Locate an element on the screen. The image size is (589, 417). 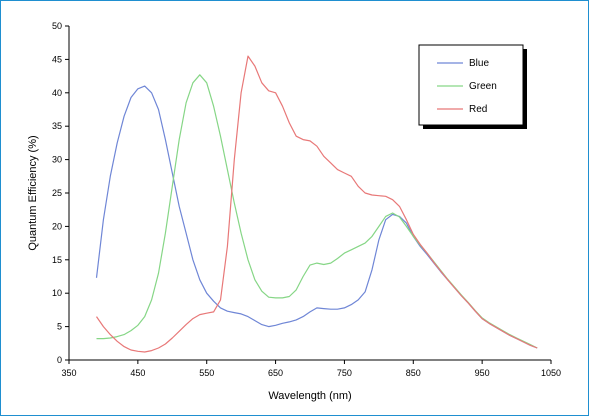
y-tick-label: 15 is located at coordinates (57, 260).